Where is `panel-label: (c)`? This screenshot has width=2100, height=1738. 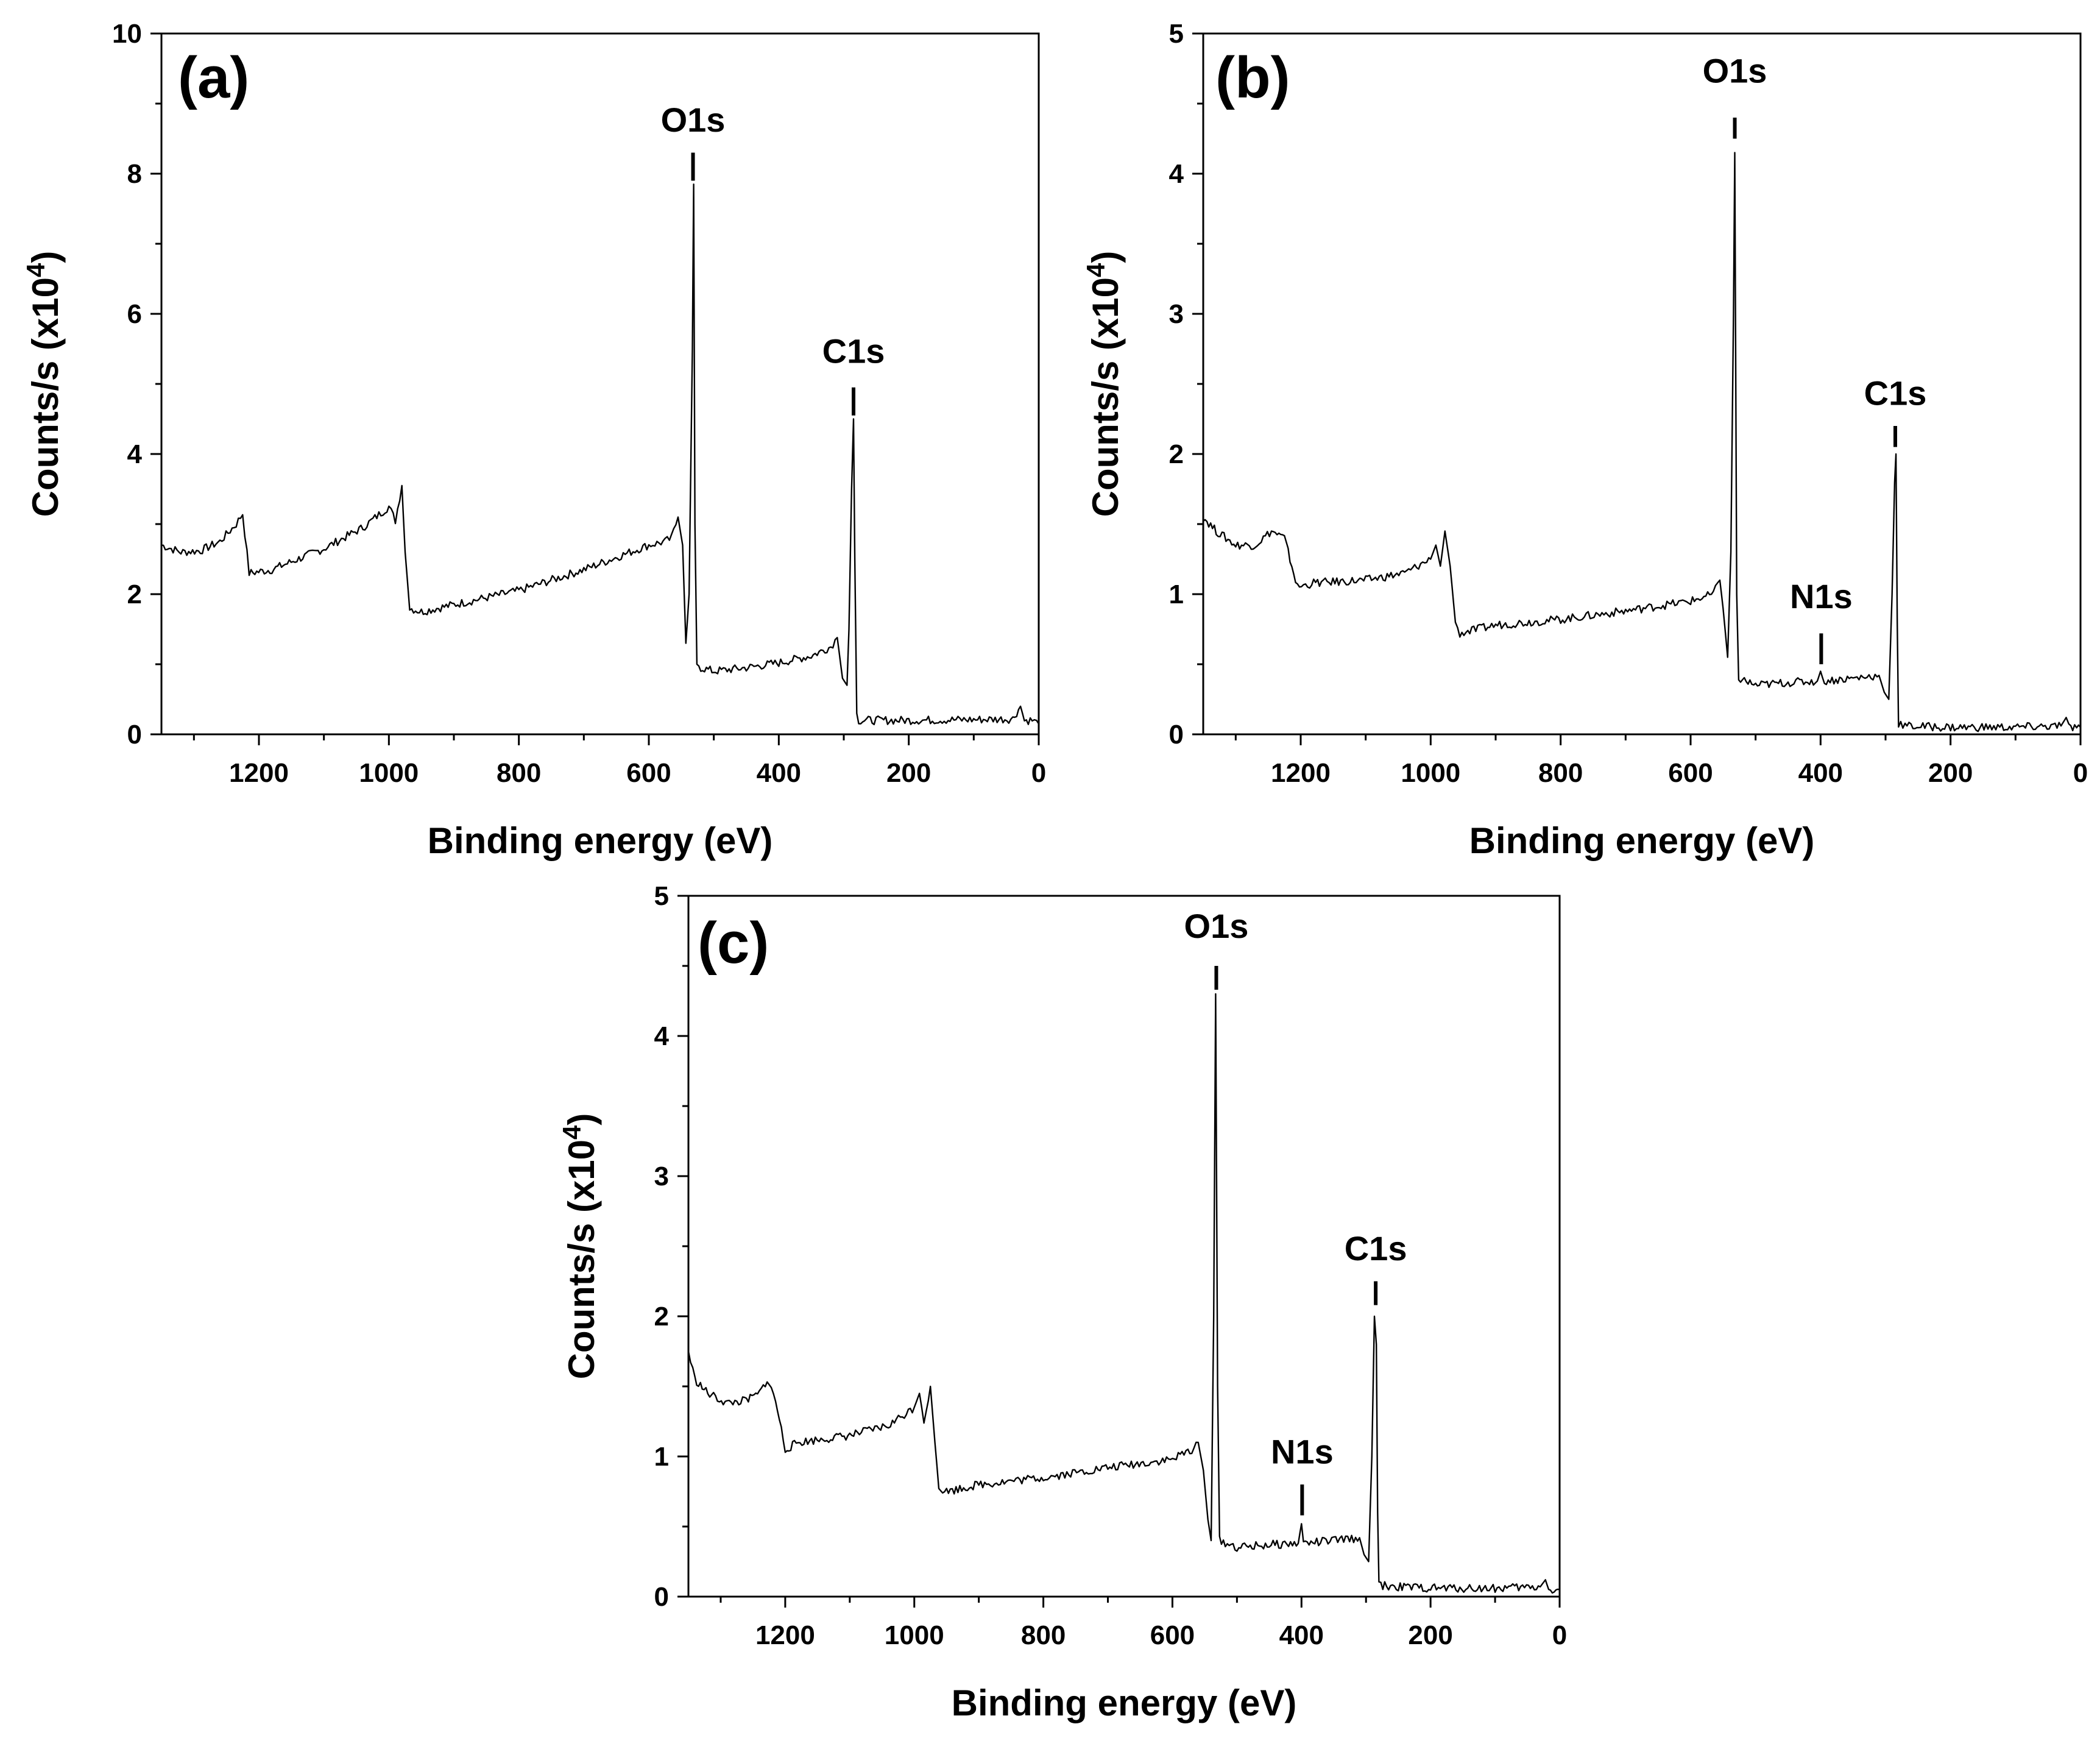
panel-label: (c) is located at coordinates (733, 943).